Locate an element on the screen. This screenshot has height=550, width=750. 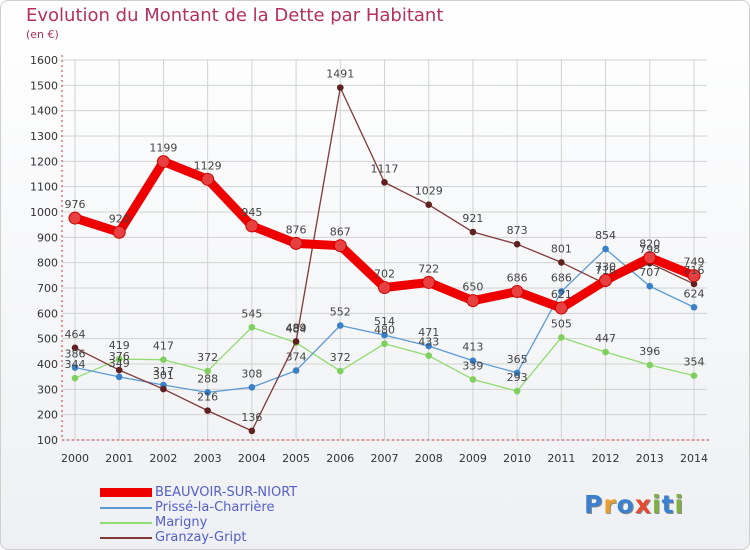
data-label: 920 is located at coordinates (119, 218).